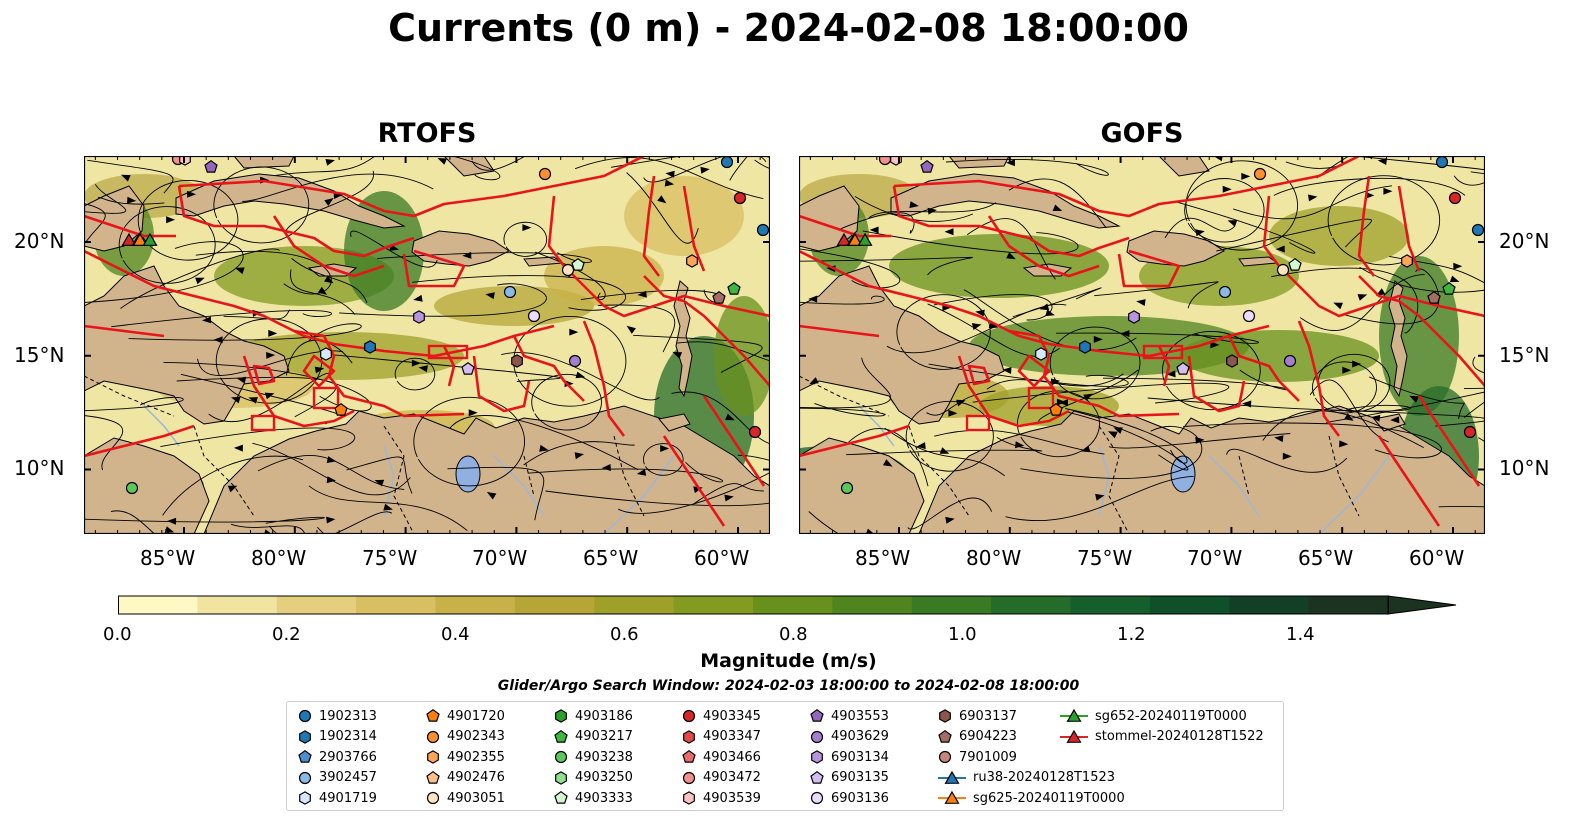 Image resolution: width=1577 pixels, height=827 pixels. What do you see at coordinates (1215, 558) in the screenshot?
I see `x-tick-label: 70°W` at bounding box center [1215, 558].